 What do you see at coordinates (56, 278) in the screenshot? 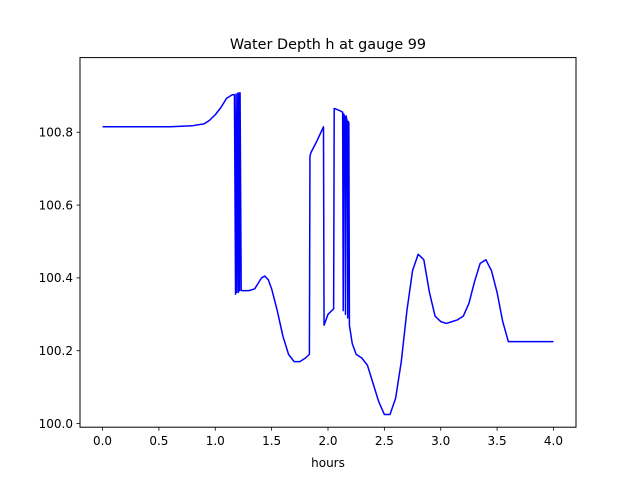
I see `y-tick-label: 100.4` at bounding box center [56, 278].